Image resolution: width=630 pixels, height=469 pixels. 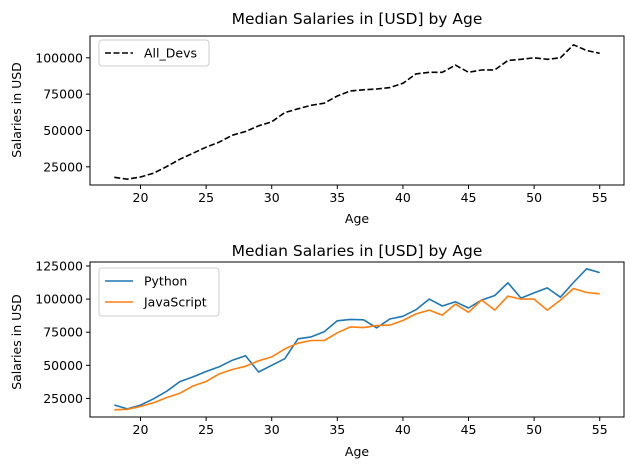 I want to click on top-chart-xtick-label: 20, so click(x=141, y=197).